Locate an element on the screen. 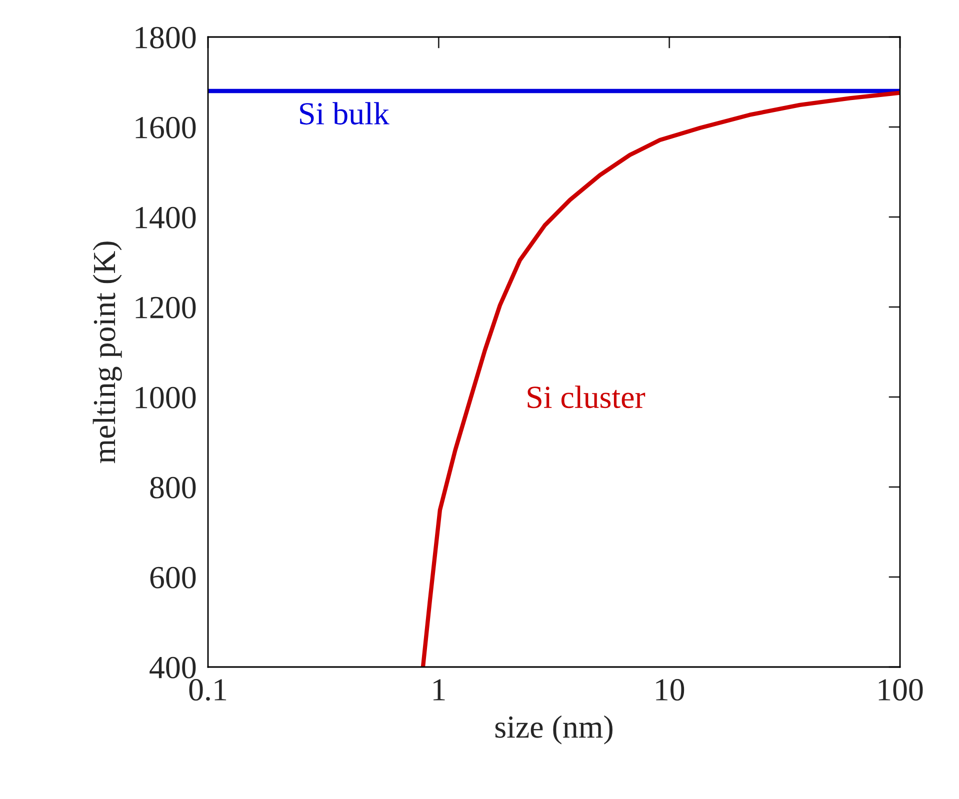 This screenshot has height=799, width=959. y-tick-label: 800 is located at coordinates (173, 487).